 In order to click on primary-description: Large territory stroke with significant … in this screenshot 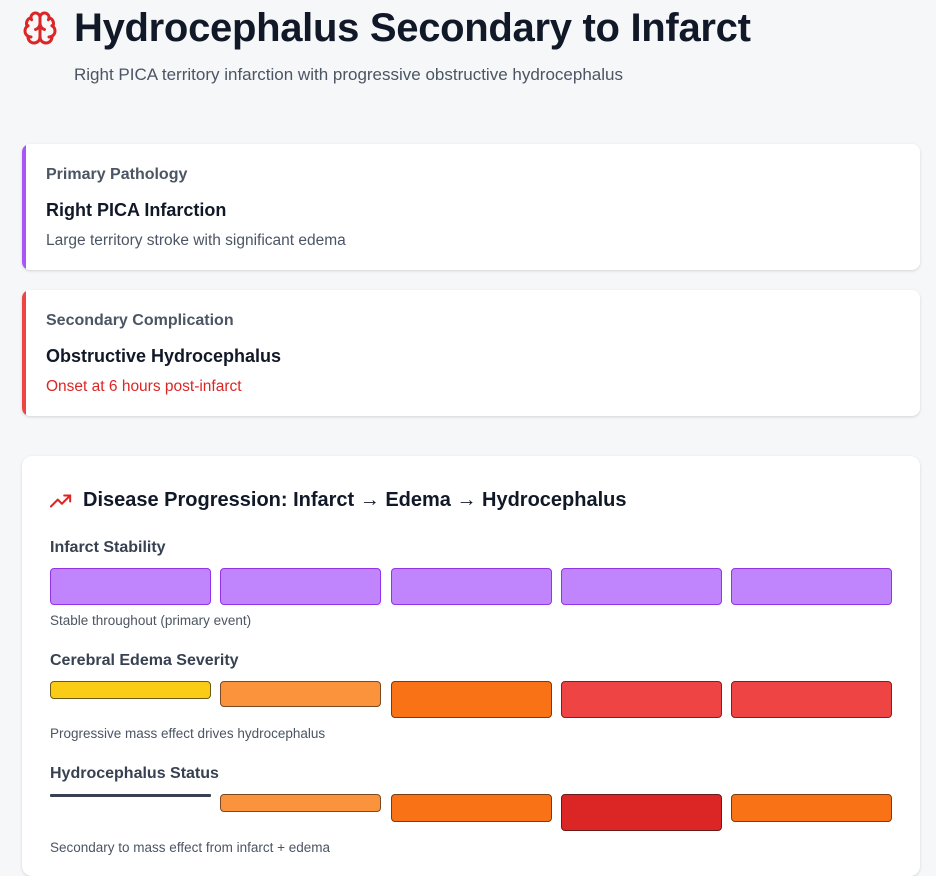, I will do `click(196, 240)`.